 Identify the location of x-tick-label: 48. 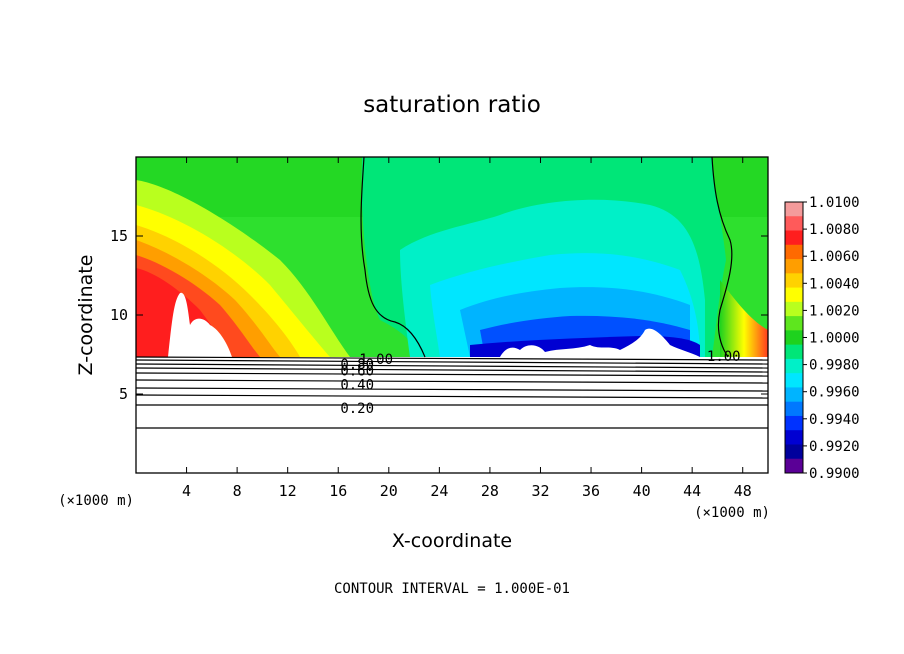
(743, 491).